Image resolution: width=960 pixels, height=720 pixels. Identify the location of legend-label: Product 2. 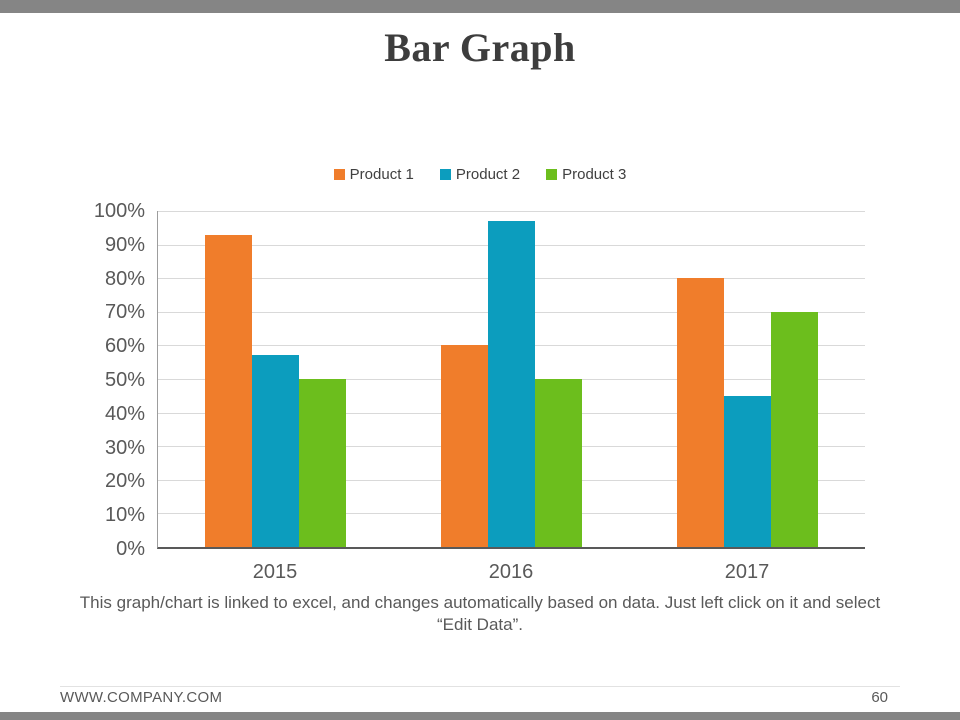
(488, 174).